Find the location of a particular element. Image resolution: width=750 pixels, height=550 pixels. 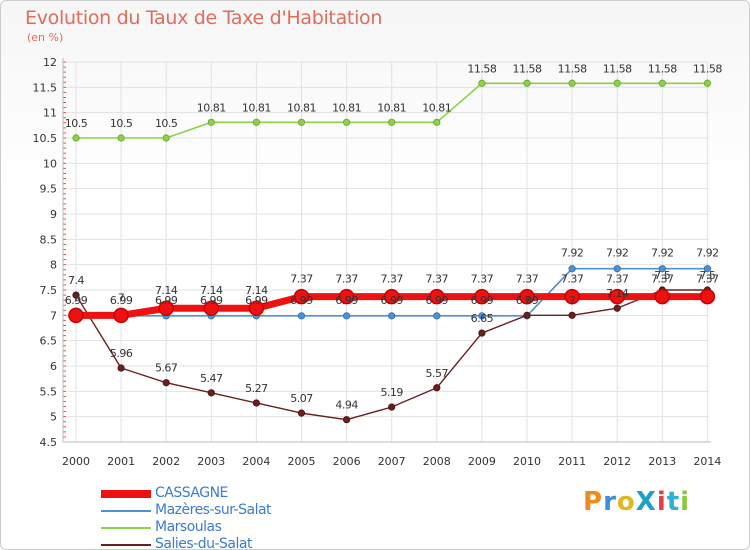

series-cassagne is located at coordinates (392, 306).